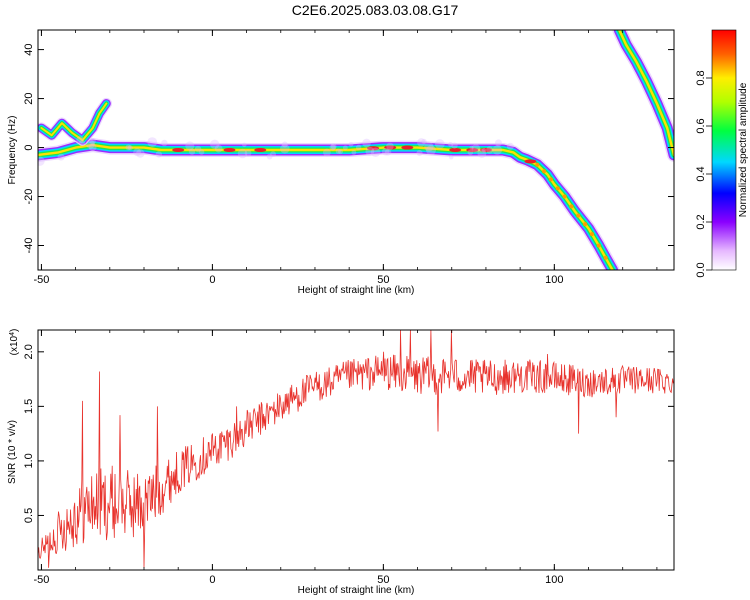 The height and width of the screenshot is (600, 750). I want to click on snr-multiplier: (x104), so click(15, 342).